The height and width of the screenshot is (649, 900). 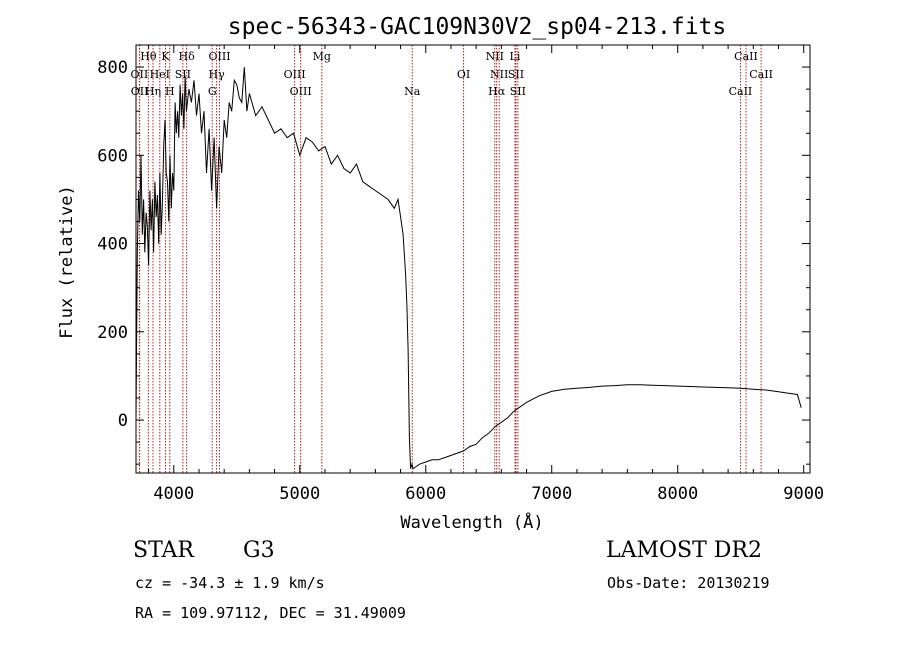 I want to click on coordinates-readout: RA = 109.97112, DEC = 31.49009, so click(x=270, y=613).